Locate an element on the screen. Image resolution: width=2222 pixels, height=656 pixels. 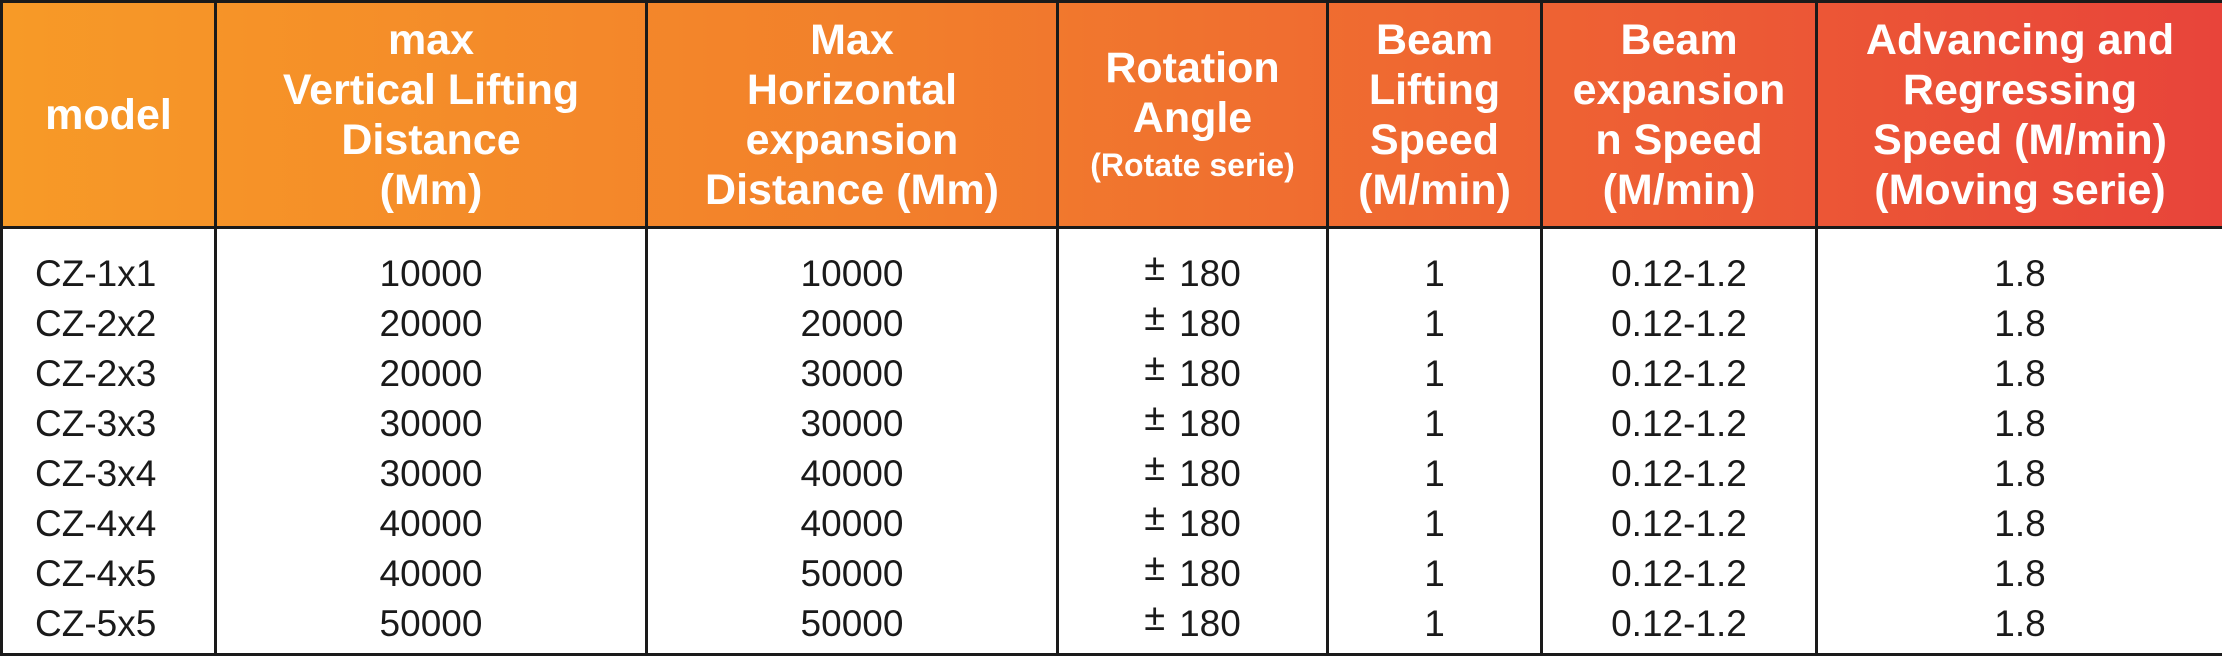
column-horizontal: 10000 20000 30000 30000 40000 40000 50000 50000 is located at coordinates (852, 441).